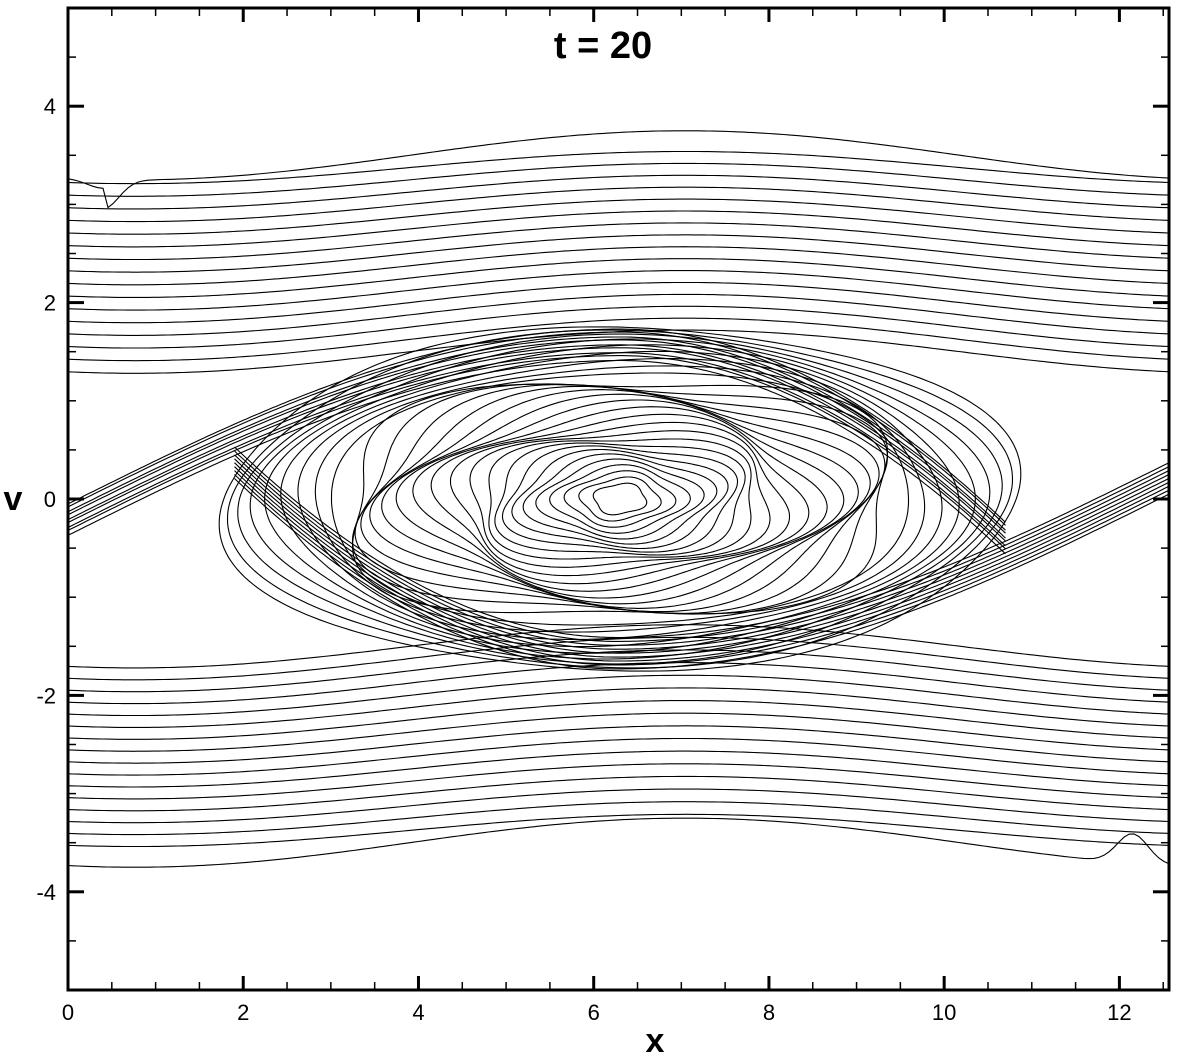  Describe the element at coordinates (68, 1012) in the screenshot. I see `x-tick-label: 0` at that location.